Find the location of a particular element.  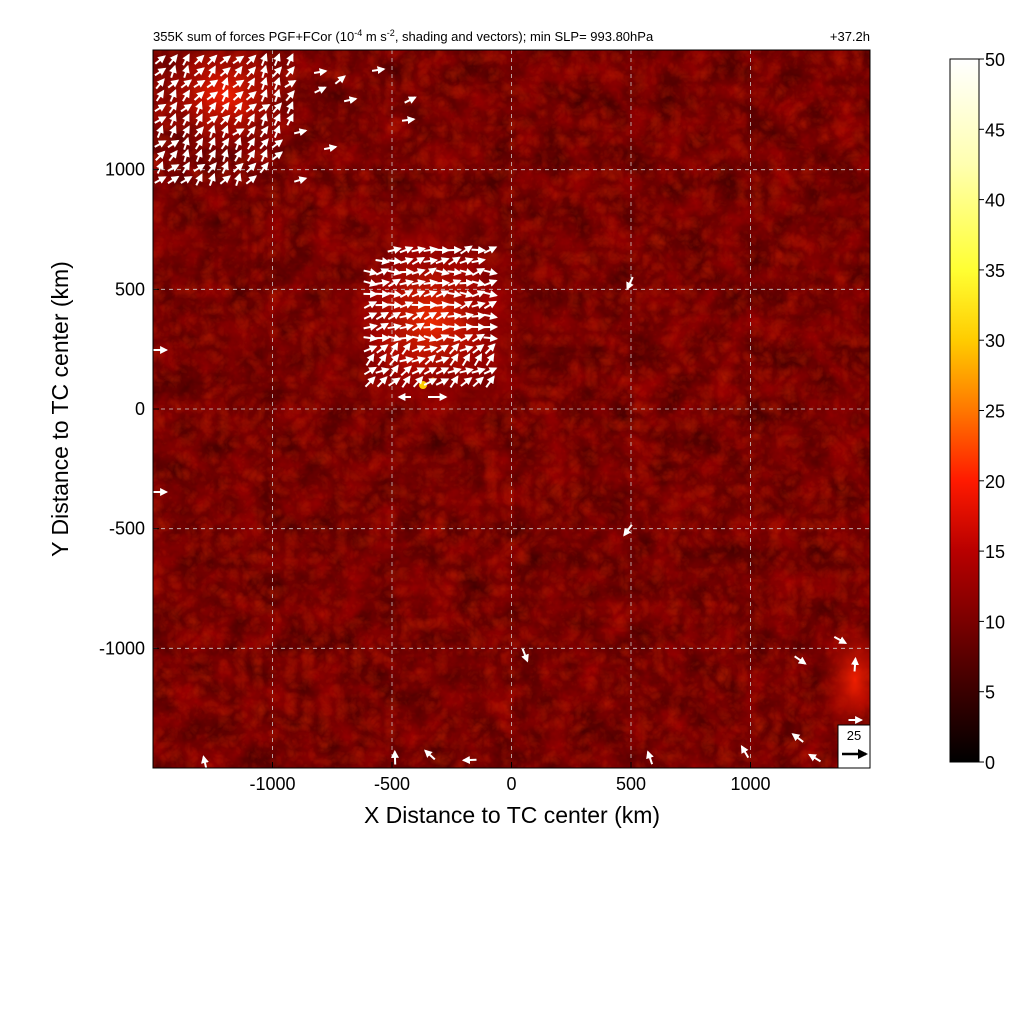

colorbar-tick-label: 20 is located at coordinates (995, 482).